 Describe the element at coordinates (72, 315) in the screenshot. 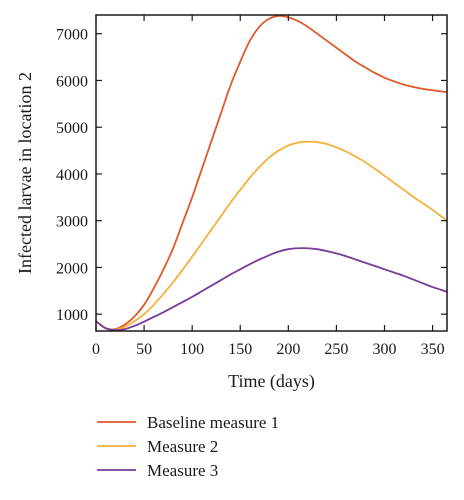

I see `y-tick-label: 1000` at that location.